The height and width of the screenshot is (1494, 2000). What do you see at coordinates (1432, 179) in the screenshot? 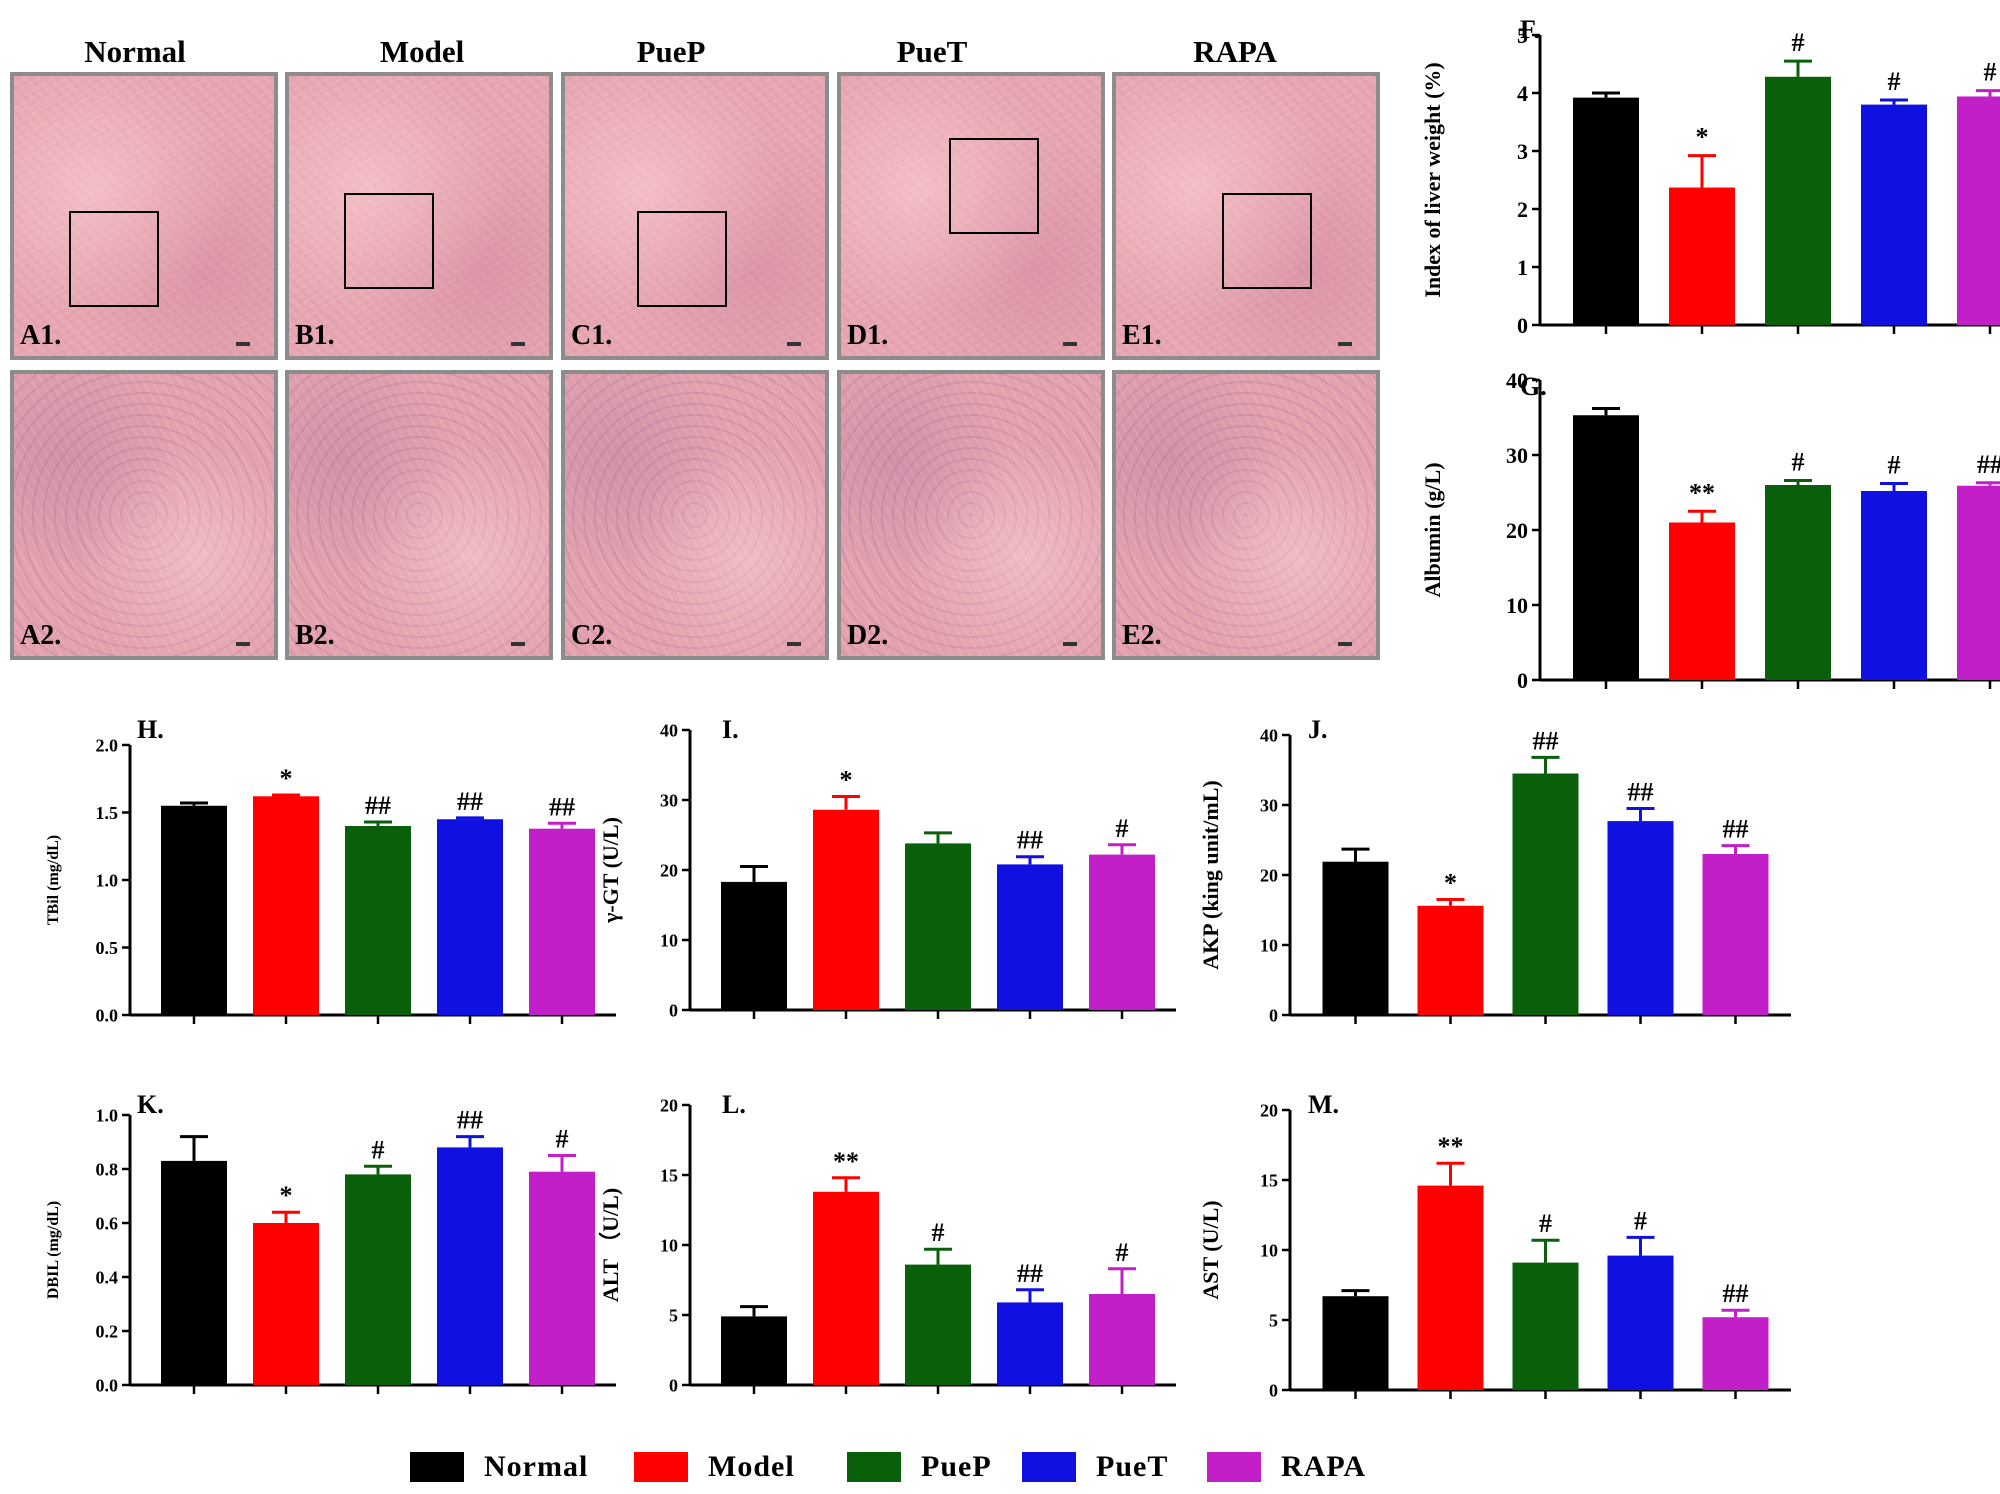
I see `y-axis-label: Index of liver weight (%)` at bounding box center [1432, 179].